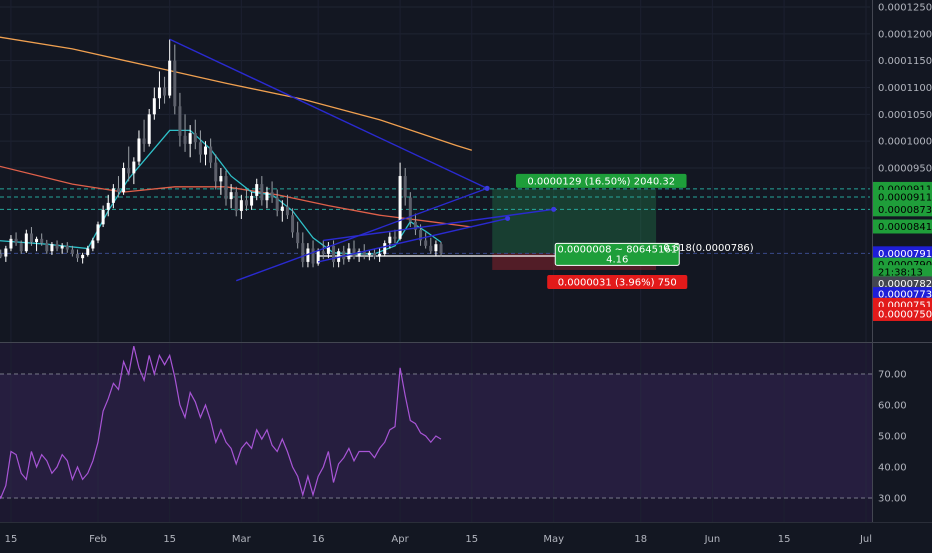  Describe the element at coordinates (574, 221) in the screenshot. I see `profit-zone` at that location.